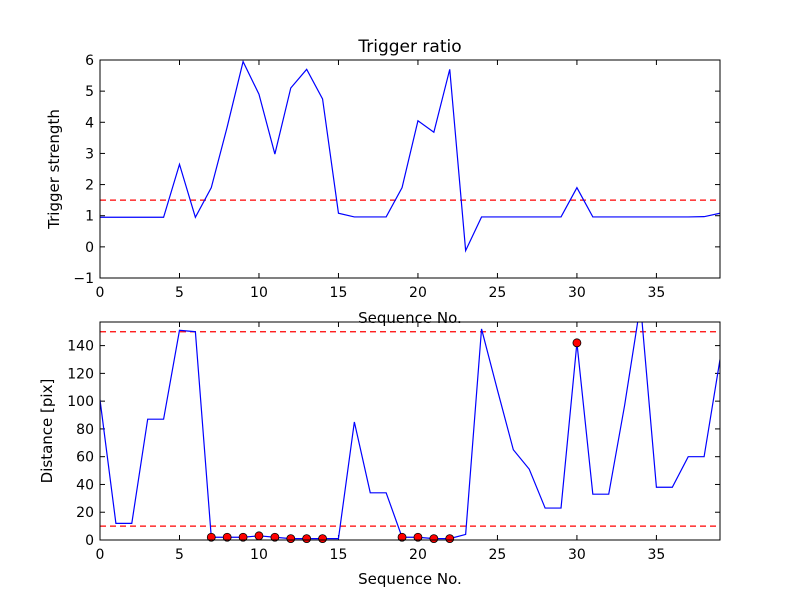 This screenshot has height=600, width=800. What do you see at coordinates (89, 123) in the screenshot?
I see `top-y-tick-label: 4` at bounding box center [89, 123].